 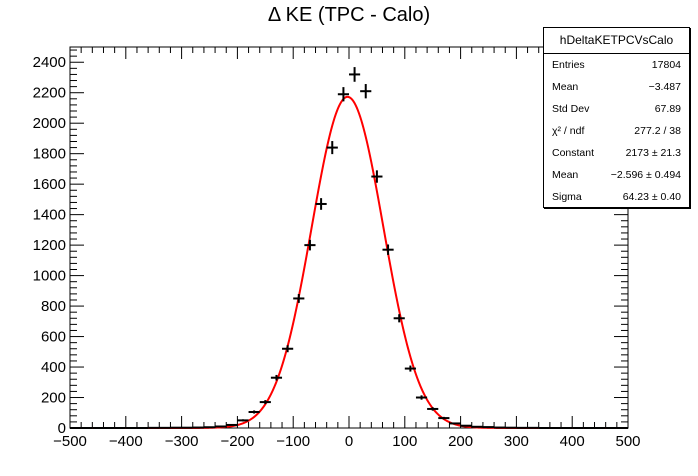 What do you see at coordinates (49, 123) in the screenshot?
I see `y-tick-label: 2000` at bounding box center [49, 123].